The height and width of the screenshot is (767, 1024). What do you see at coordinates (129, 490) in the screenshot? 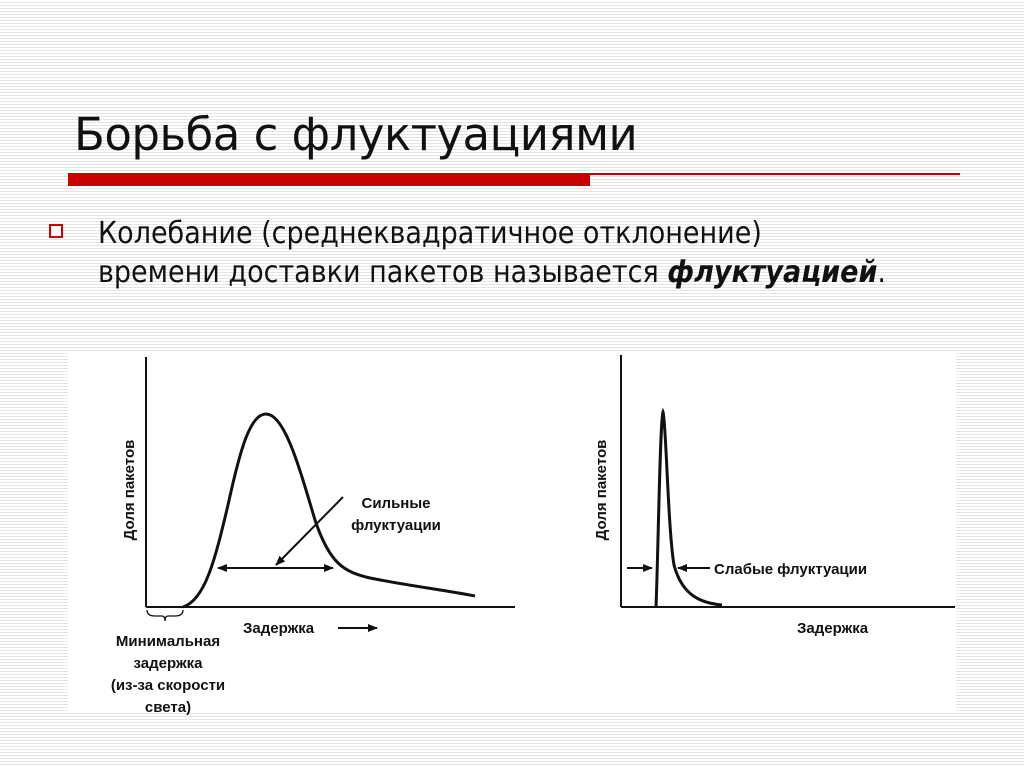
I see `left-y-label: Доля пакетов` at bounding box center [129, 490].